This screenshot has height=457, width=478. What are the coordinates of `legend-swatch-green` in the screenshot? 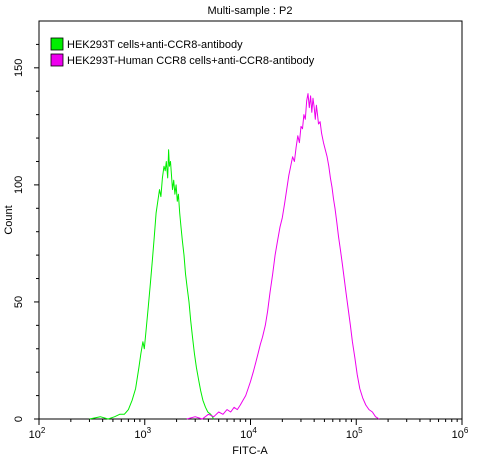 It's located at (57, 44).